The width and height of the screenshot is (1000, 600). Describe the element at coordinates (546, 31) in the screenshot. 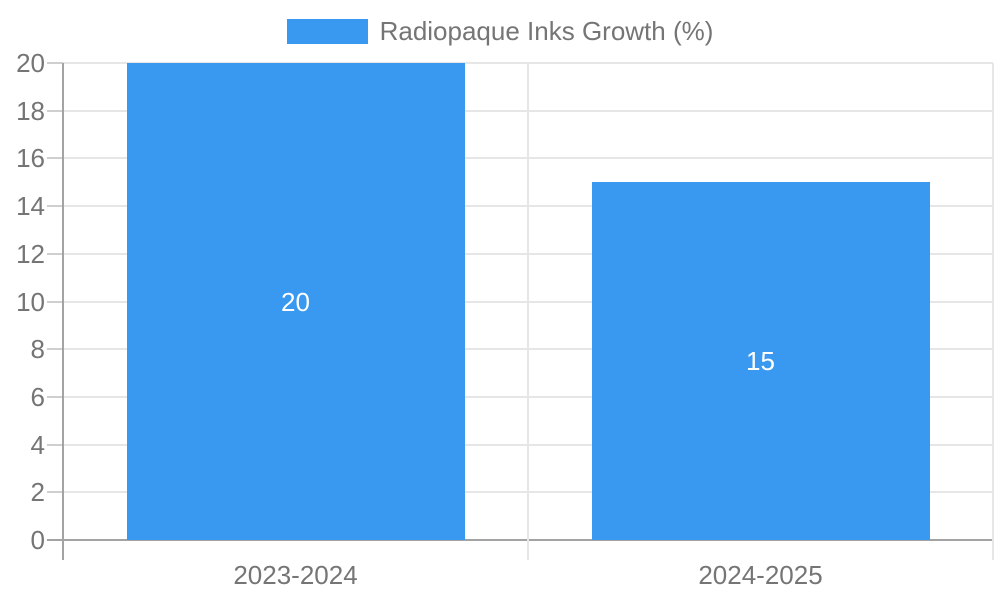

I see `legend-label: Radiopaque Inks Growth (%)` at that location.